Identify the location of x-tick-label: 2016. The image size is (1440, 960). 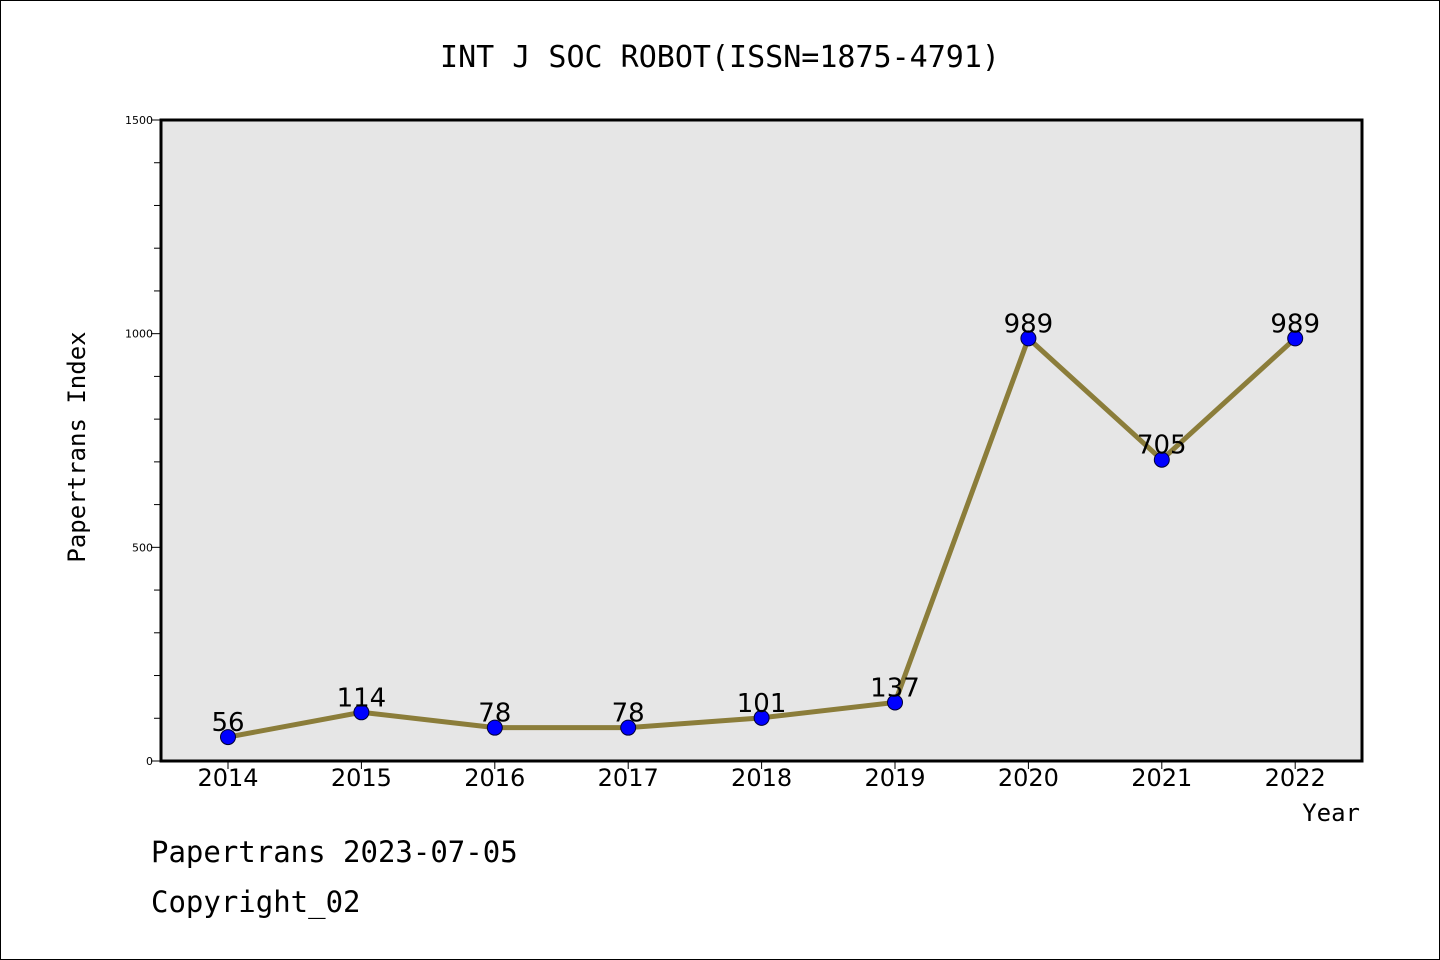
(494, 778).